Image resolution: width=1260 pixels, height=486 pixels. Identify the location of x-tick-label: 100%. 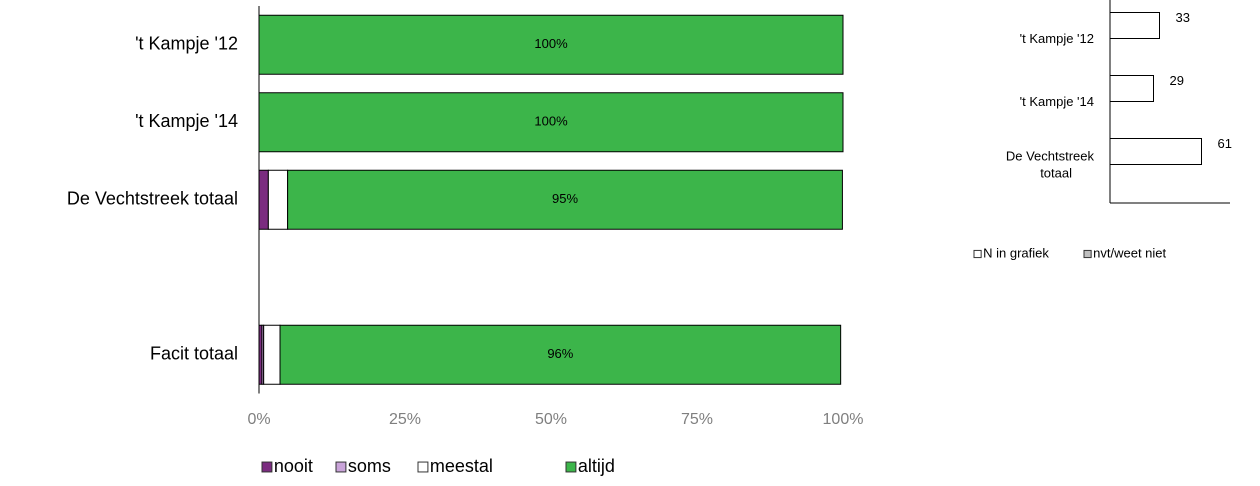
(843, 419).